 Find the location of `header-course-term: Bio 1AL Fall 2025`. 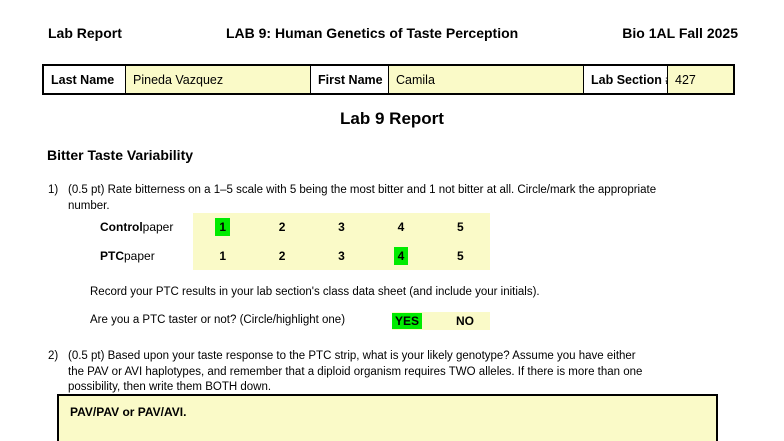

header-course-term: Bio 1AL Fall 2025 is located at coordinates (680, 33).